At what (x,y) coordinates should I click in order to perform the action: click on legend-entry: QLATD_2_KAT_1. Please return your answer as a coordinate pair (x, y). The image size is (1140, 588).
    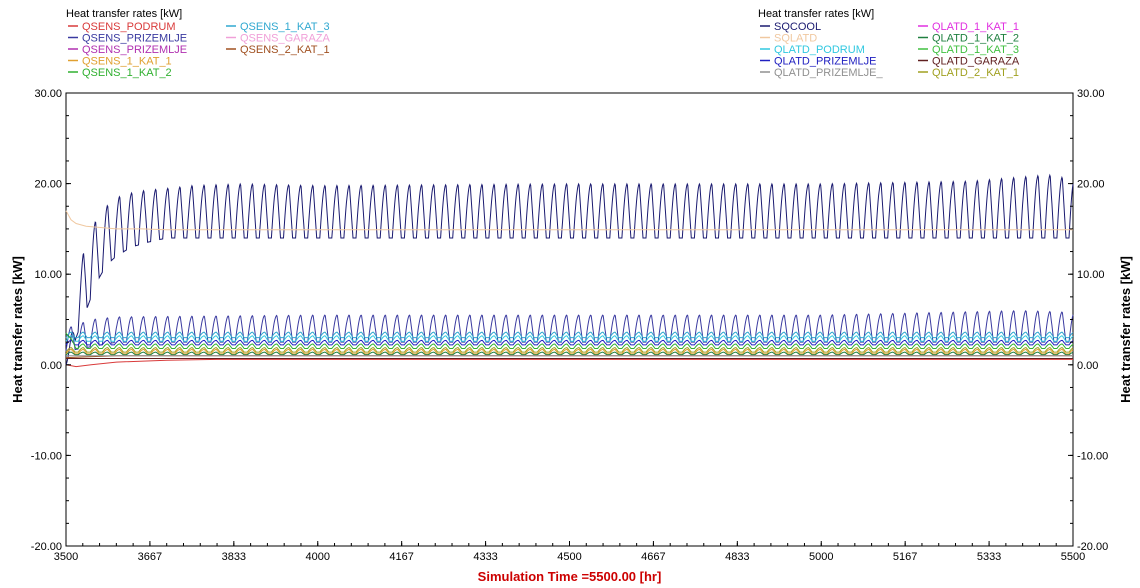
    Looking at the image, I should click on (968, 73).